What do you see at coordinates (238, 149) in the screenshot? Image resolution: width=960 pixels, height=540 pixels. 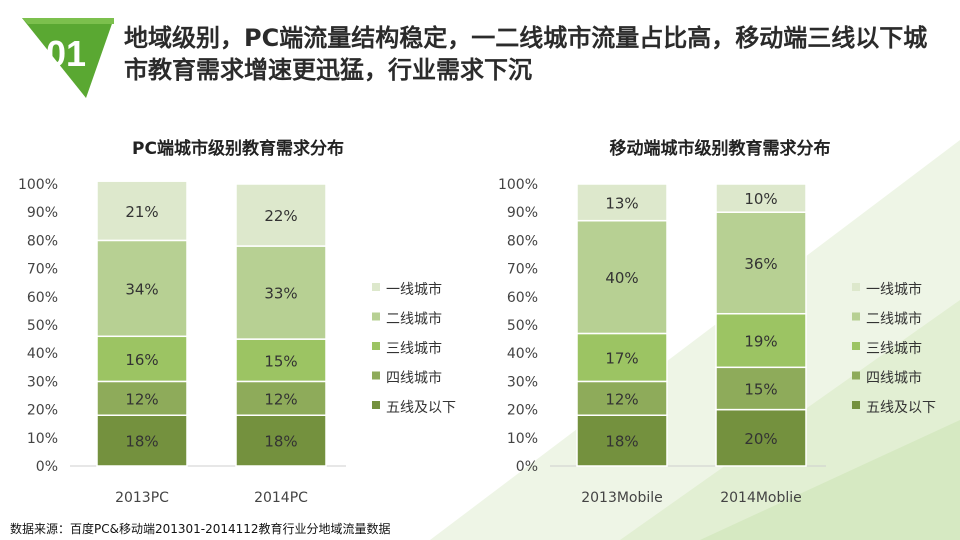 I see `pc-chart-title: PC端城市级别教育需求分布` at bounding box center [238, 149].